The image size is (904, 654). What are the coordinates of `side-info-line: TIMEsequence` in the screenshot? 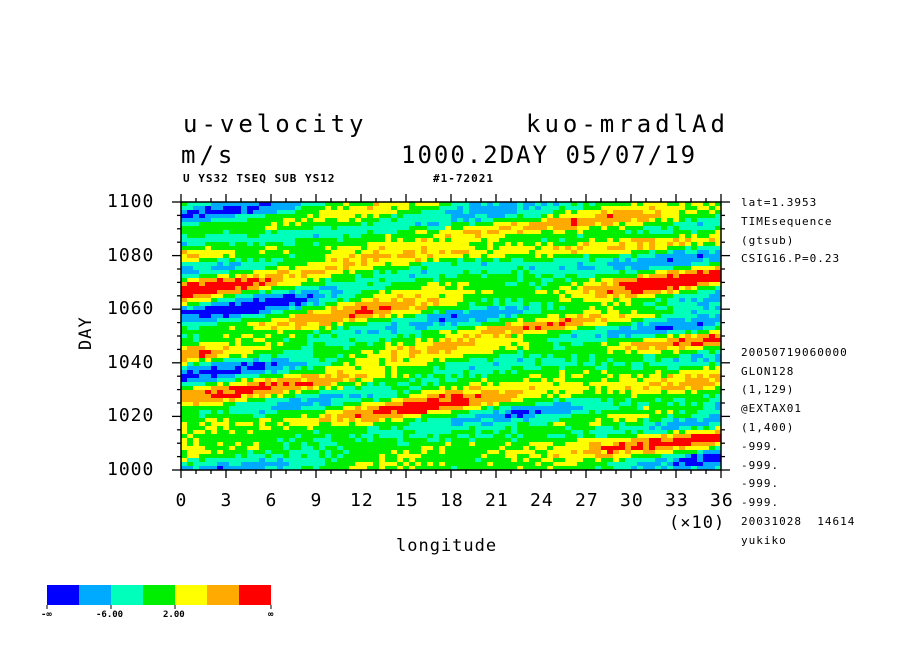 It's located at (787, 221).